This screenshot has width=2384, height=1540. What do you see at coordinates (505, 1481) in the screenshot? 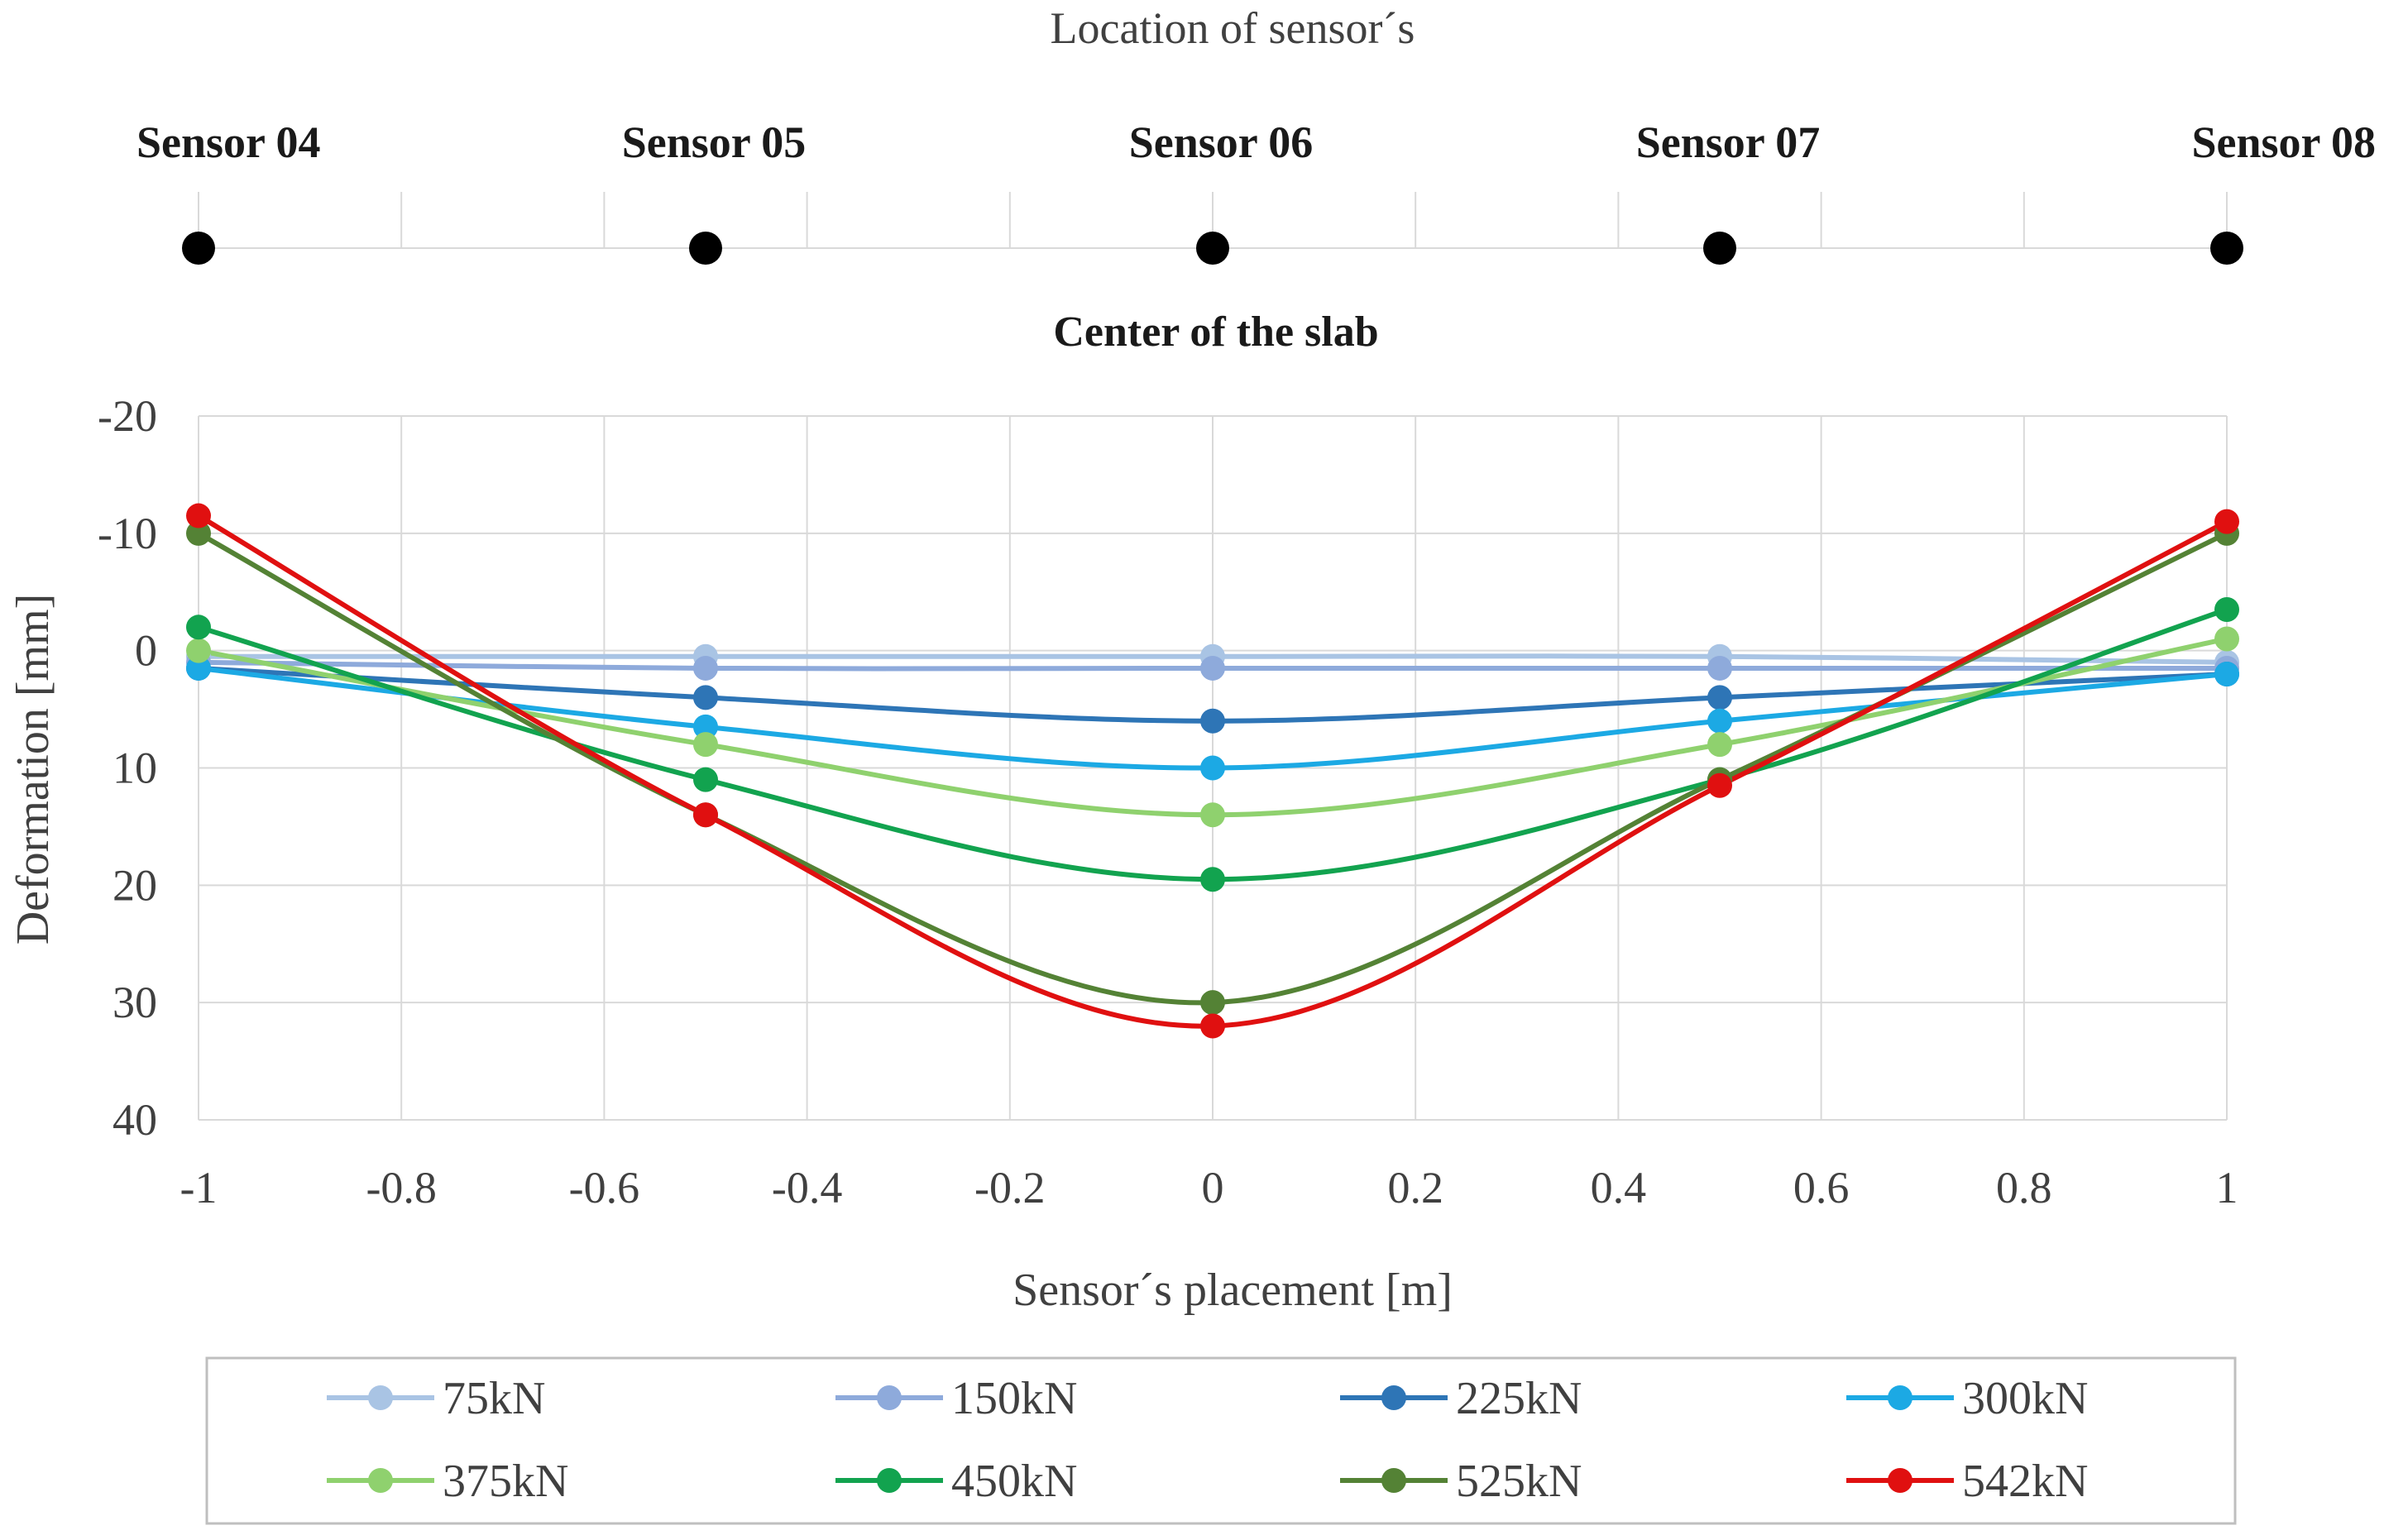
I see `legend-label: 375kN` at bounding box center [505, 1481].